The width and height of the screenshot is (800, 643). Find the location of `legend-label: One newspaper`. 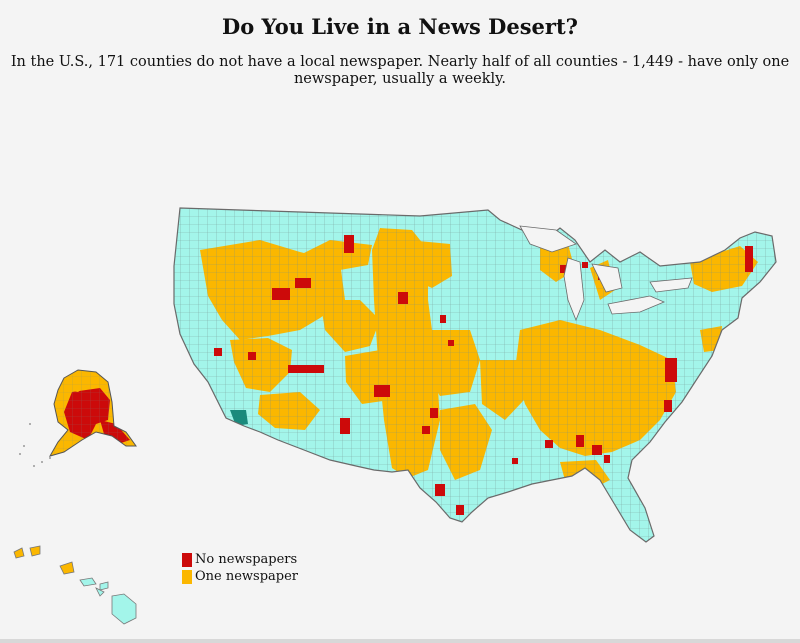

legend-label: One newspaper is located at coordinates (247, 576).